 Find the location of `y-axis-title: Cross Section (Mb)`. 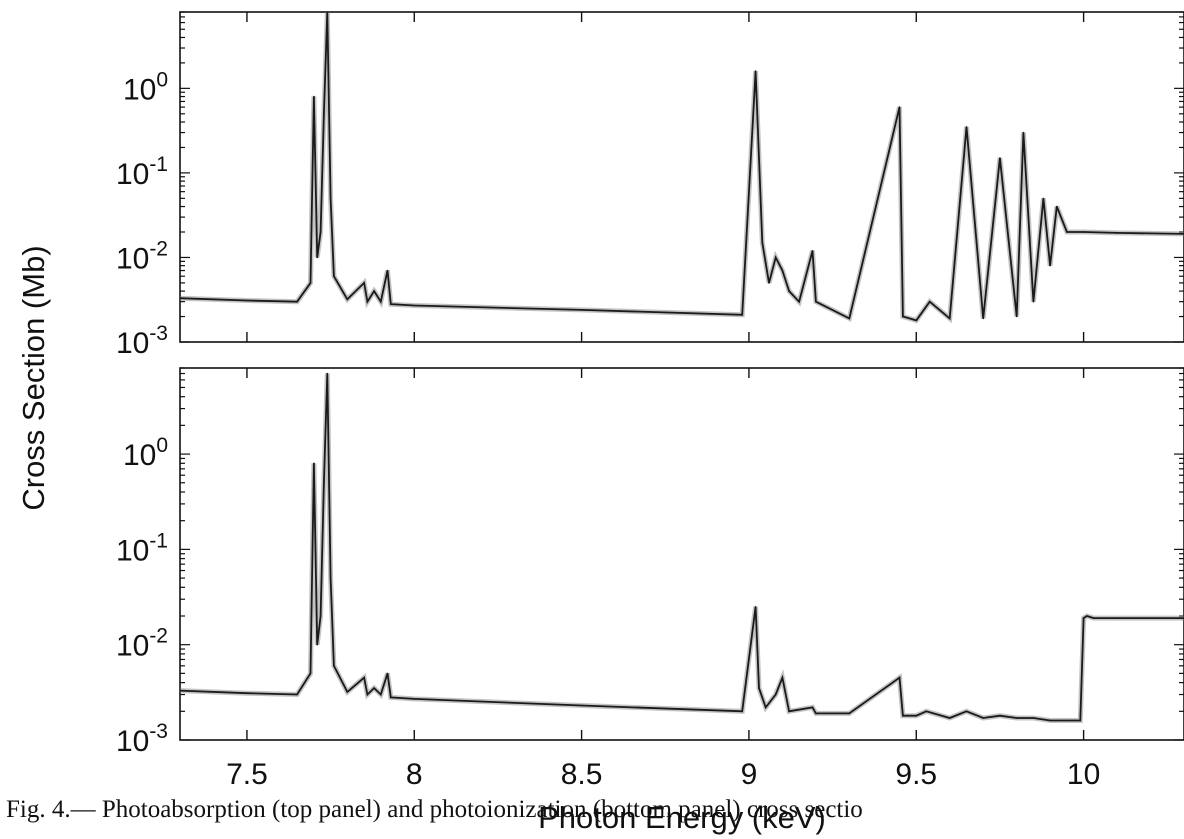

y-axis-title: Cross Section (Mb) is located at coordinates (33, 377).